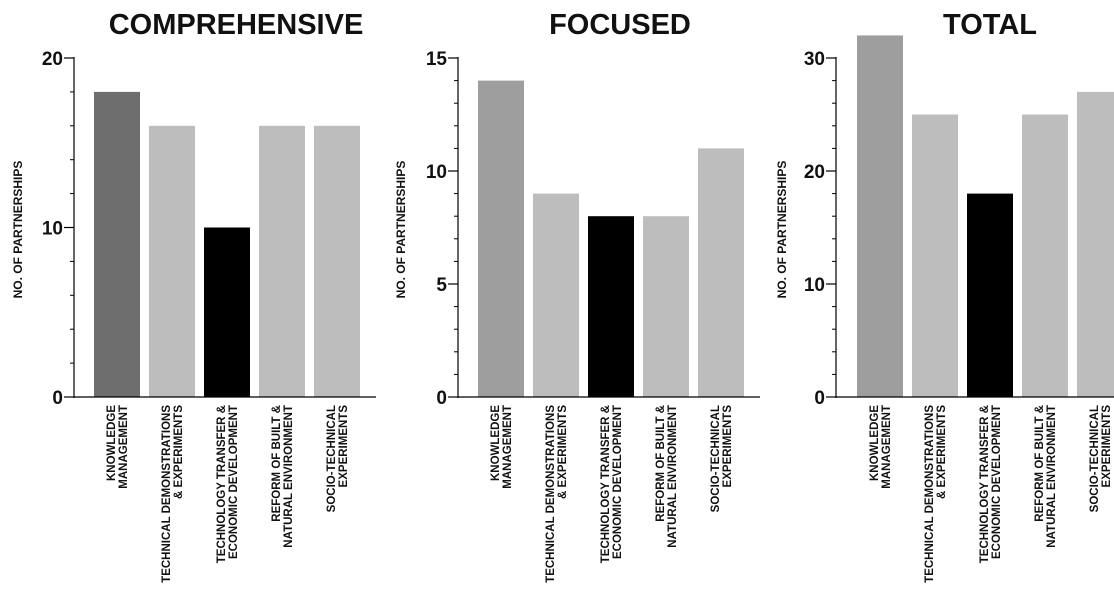  I want to click on y-tick-label: 30, so click(814, 59).